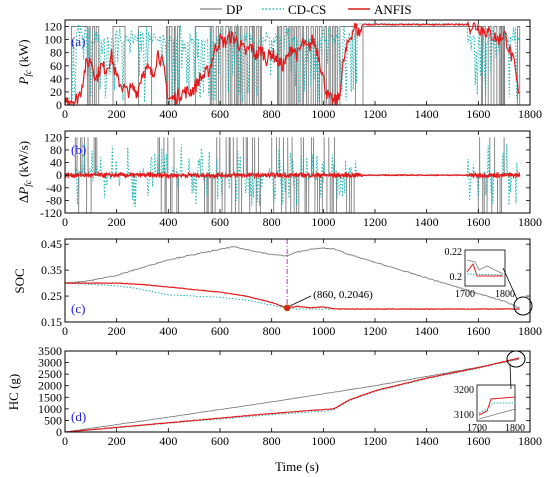  I want to click on inset-frame, so click(485, 268).